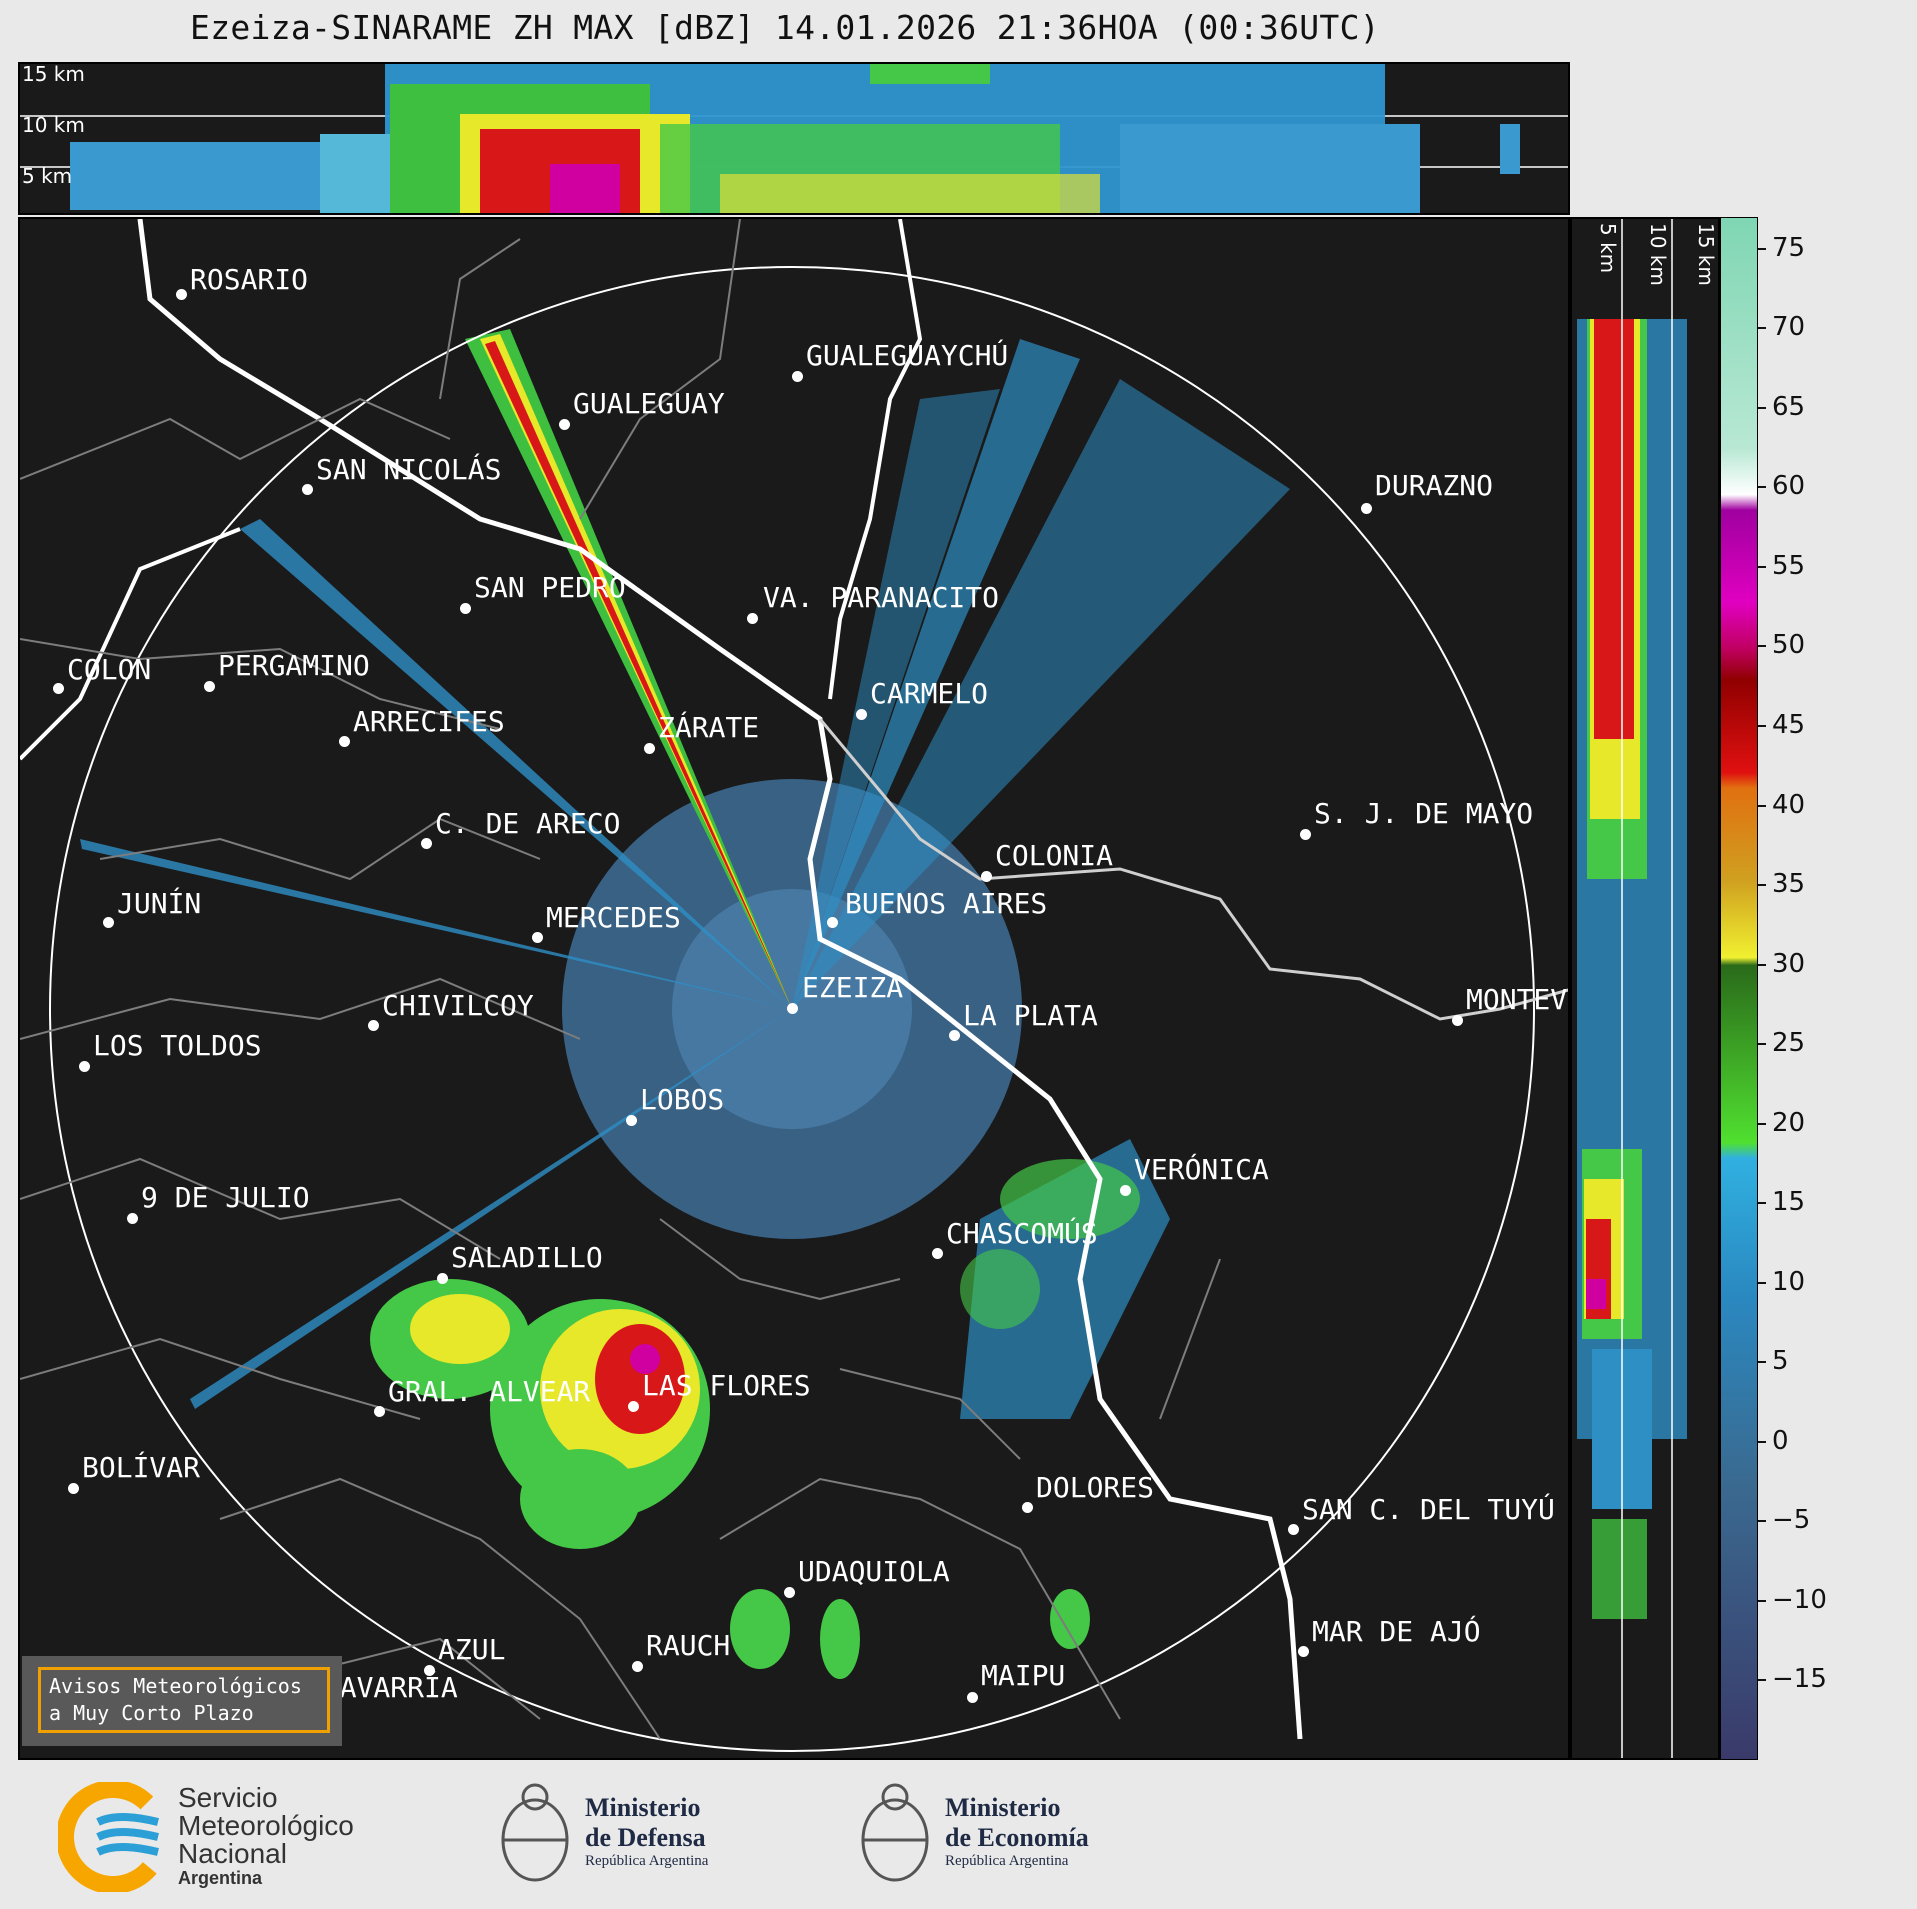 The image size is (1917, 1909). What do you see at coordinates (688, 1645) in the screenshot?
I see `city-label: RAUCH` at bounding box center [688, 1645].